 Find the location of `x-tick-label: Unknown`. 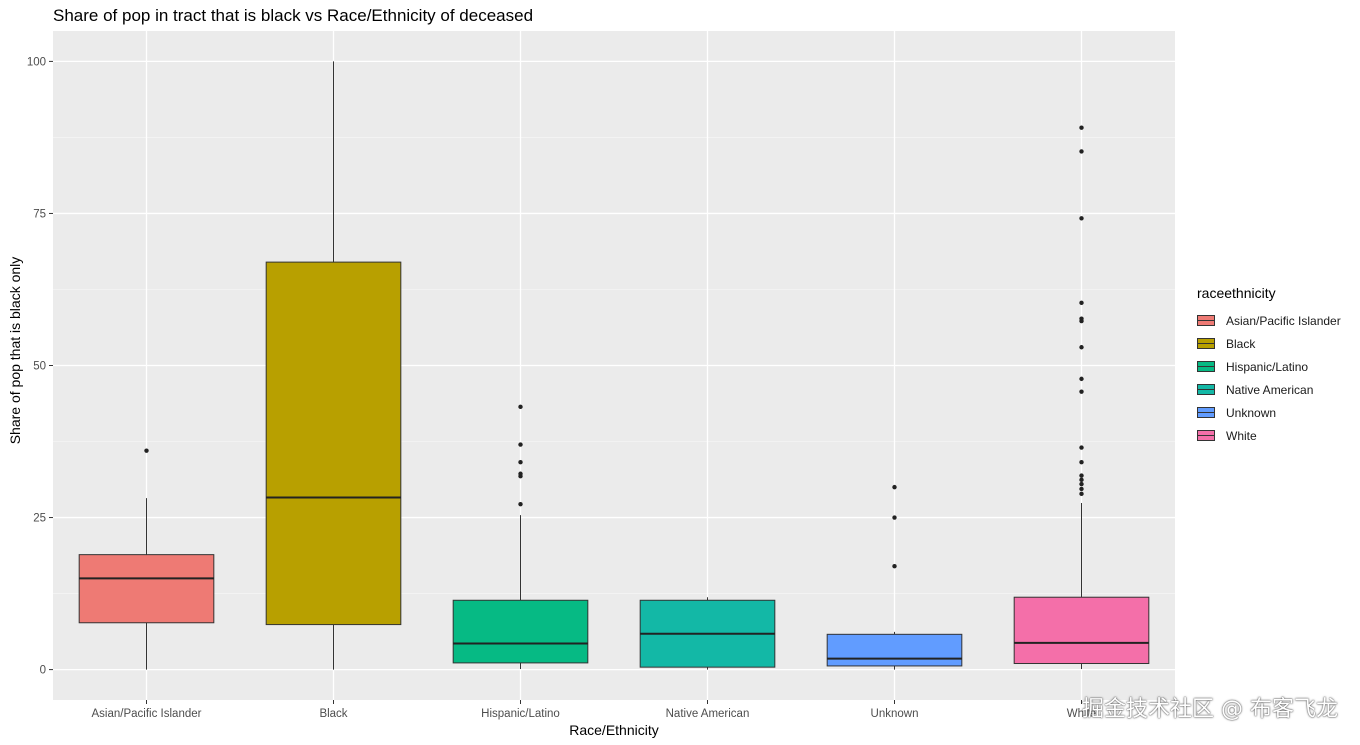

x-tick-label: Unknown is located at coordinates (895, 714).